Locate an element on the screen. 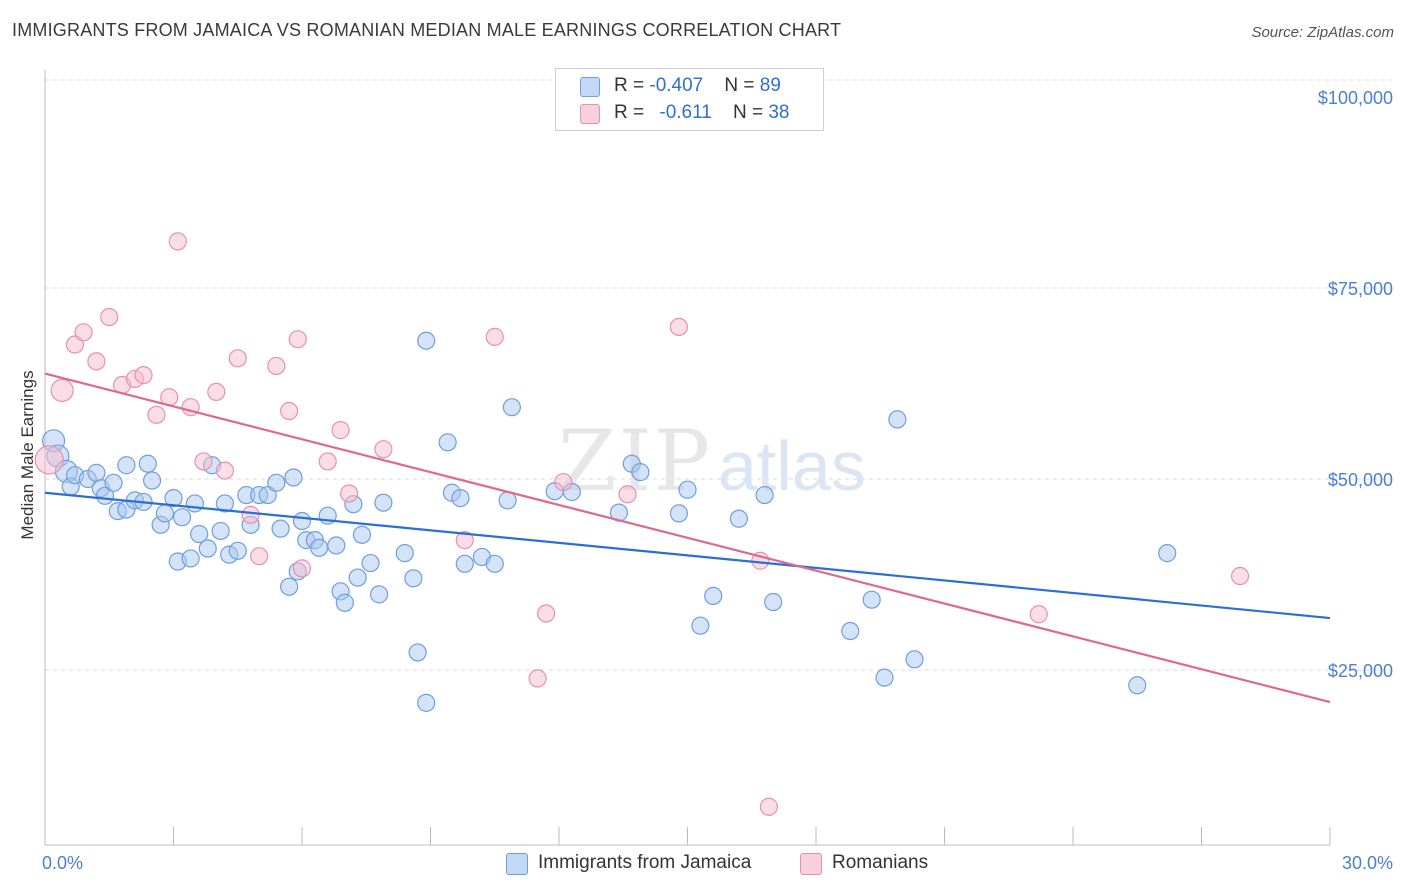  jamaica-trend-line is located at coordinates (687, 555).